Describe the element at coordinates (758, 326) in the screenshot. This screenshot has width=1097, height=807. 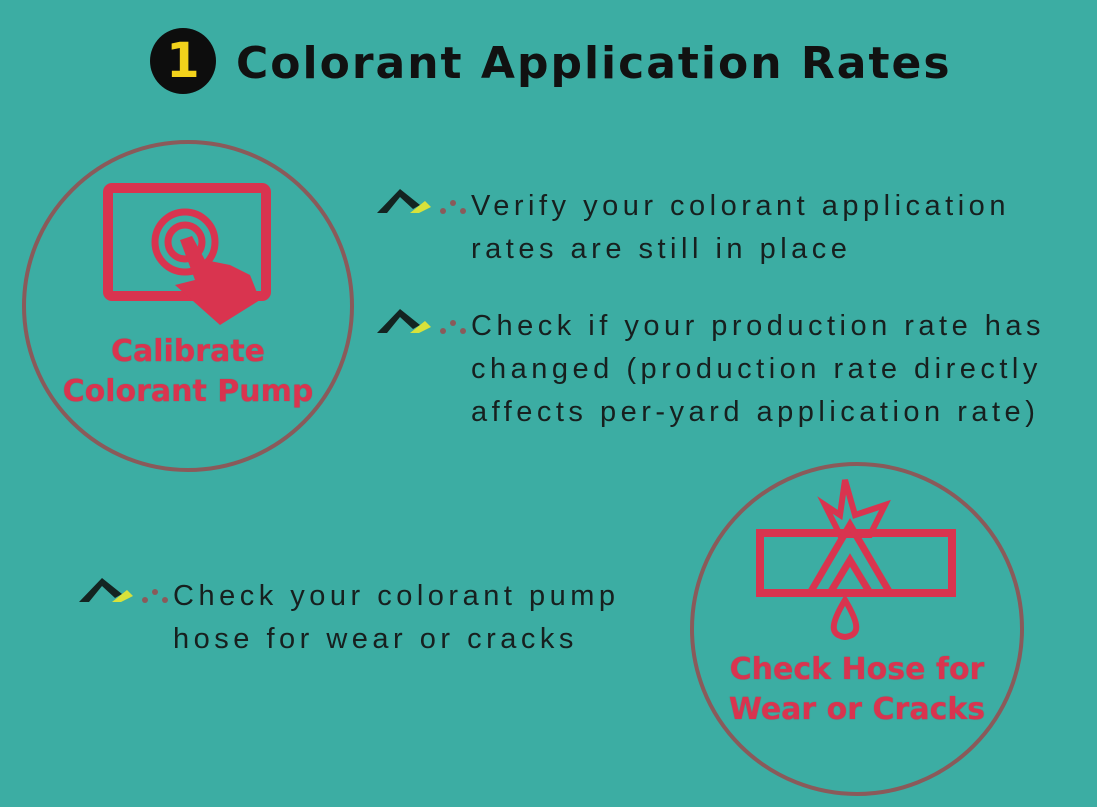
I see `bullet-line: Check if your production rate has` at that location.